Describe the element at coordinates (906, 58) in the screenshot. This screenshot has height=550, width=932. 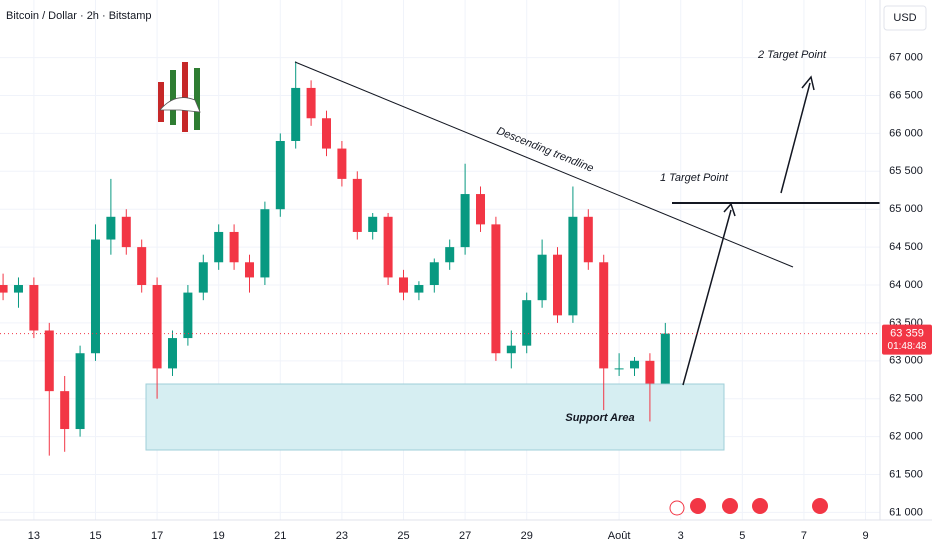
I see `y-tick-label: 67 000` at that location.